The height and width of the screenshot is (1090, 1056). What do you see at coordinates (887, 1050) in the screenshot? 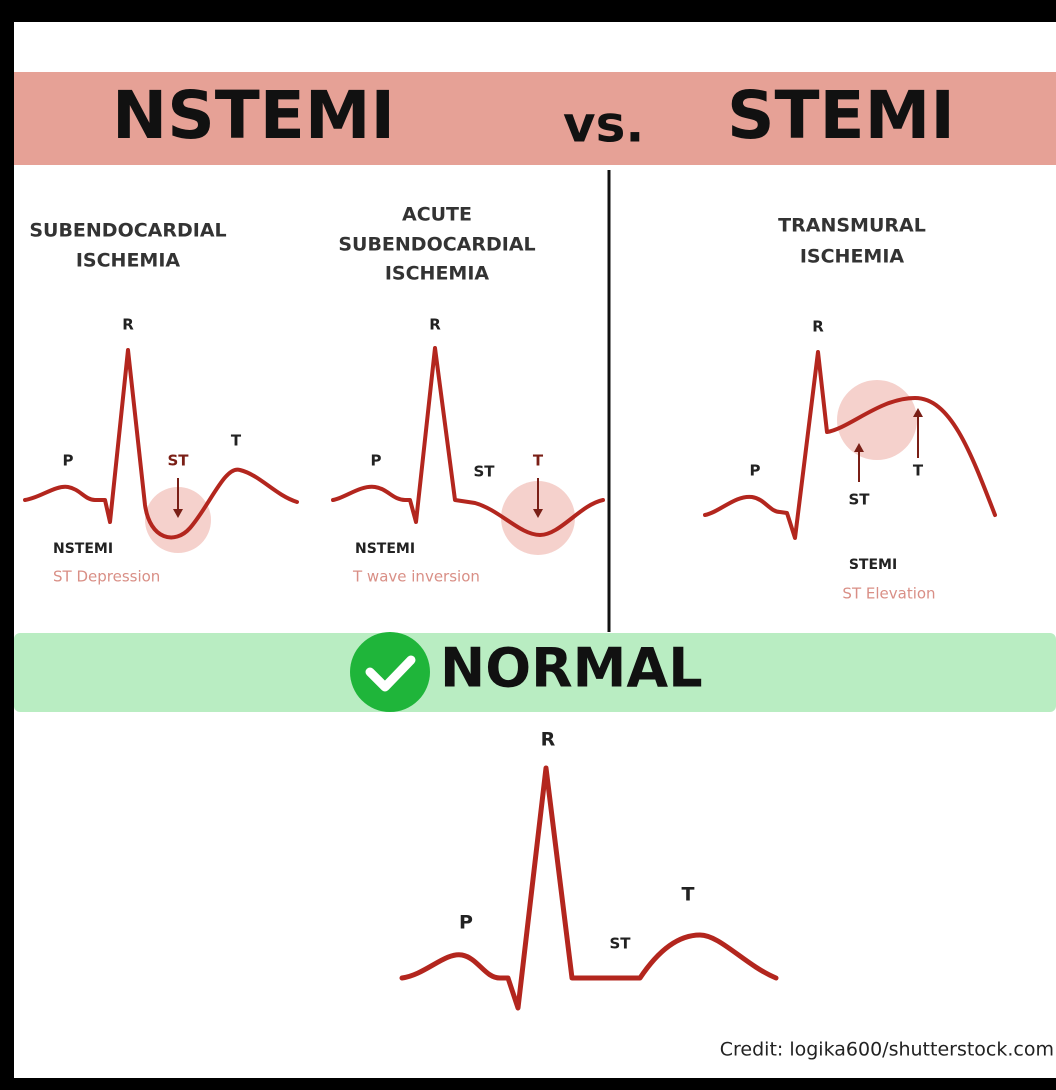
I see `credit: Credit: logika600/shutterstock.com` at bounding box center [887, 1050].